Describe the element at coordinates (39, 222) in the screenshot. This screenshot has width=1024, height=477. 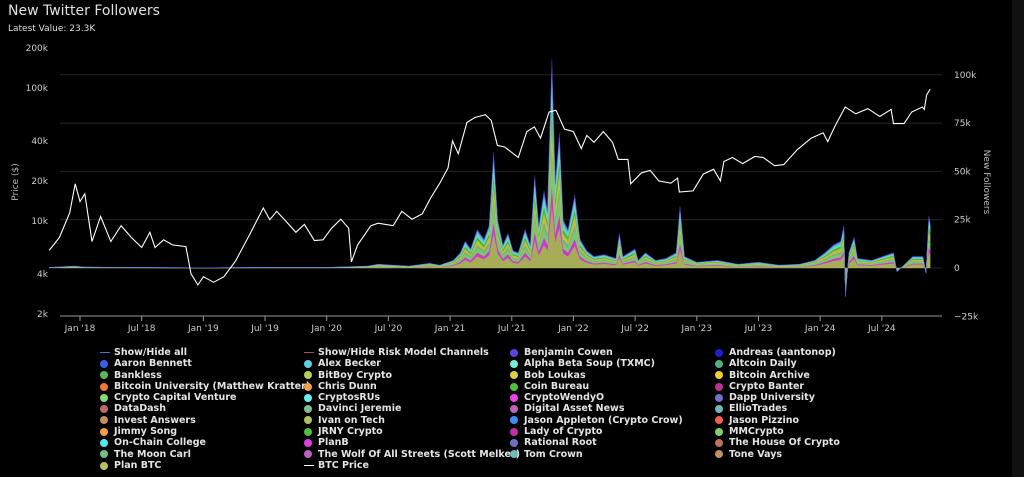
I see `y-left-tick-label: 10k` at that location.